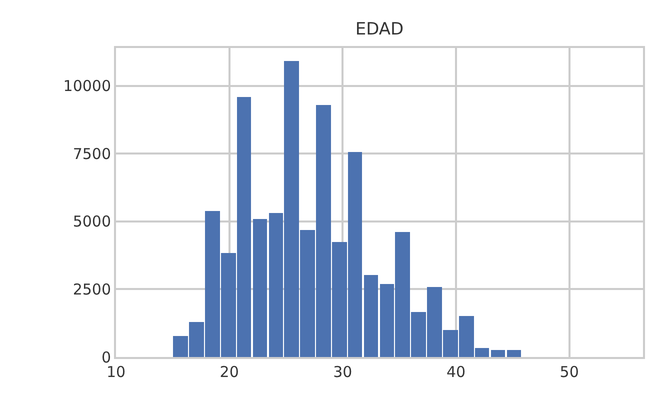 Image resolution: width=649 pixels, height=410 pixels. I want to click on x-tick-label: 30, so click(342, 372).